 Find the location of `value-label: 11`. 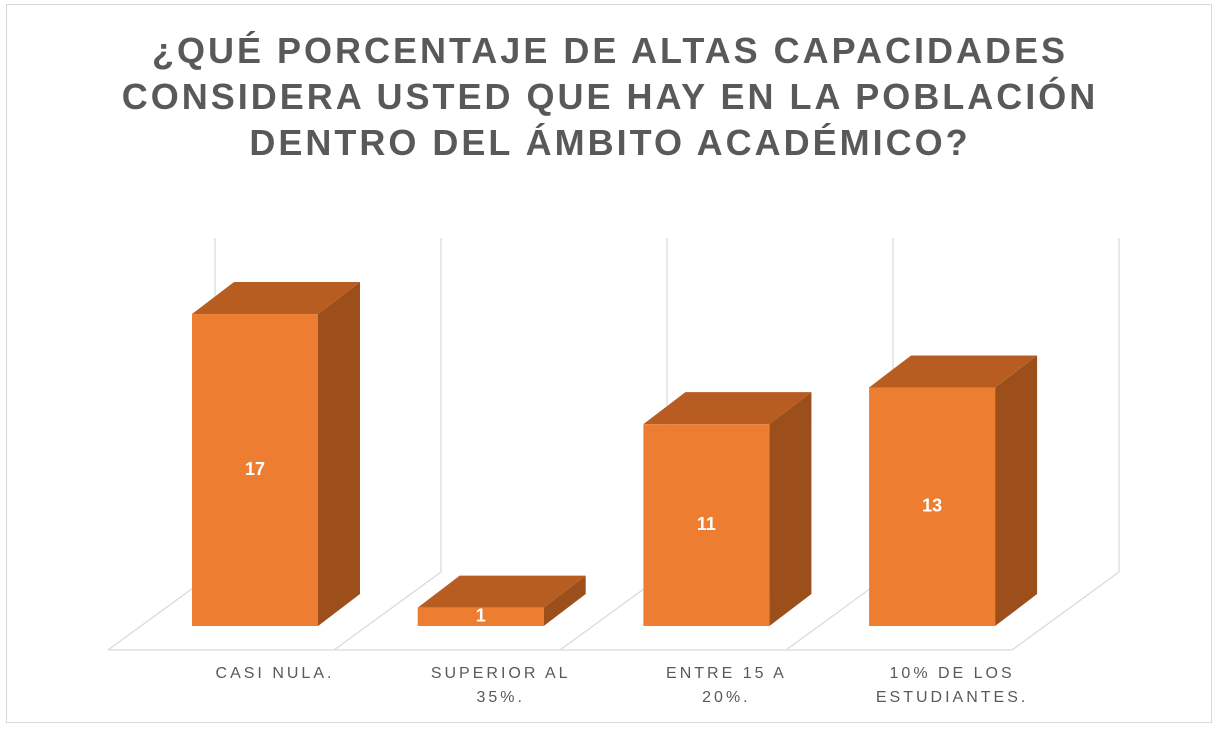

value-label: 11 is located at coordinates (706, 524).